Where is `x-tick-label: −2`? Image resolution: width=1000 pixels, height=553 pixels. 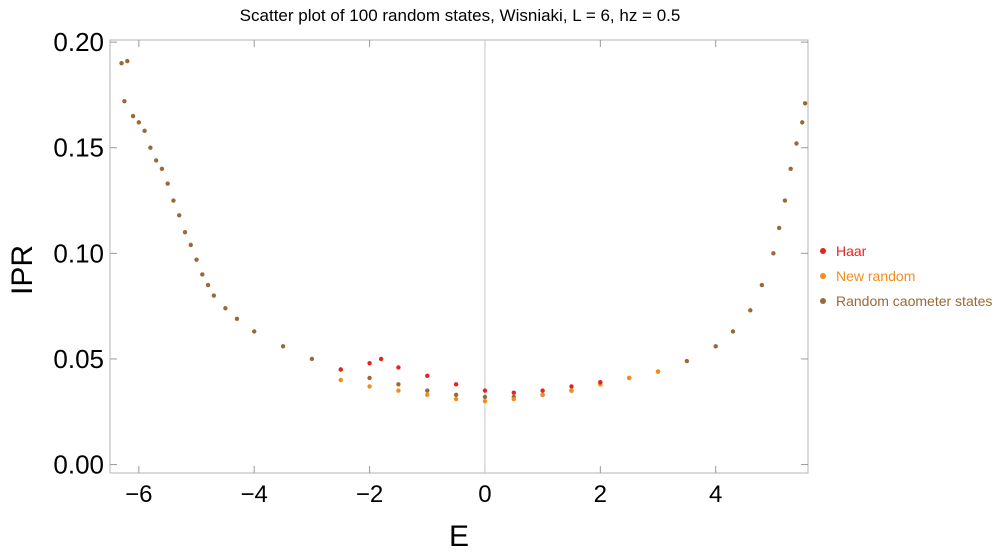
x-tick-label: −2 is located at coordinates (369, 494).